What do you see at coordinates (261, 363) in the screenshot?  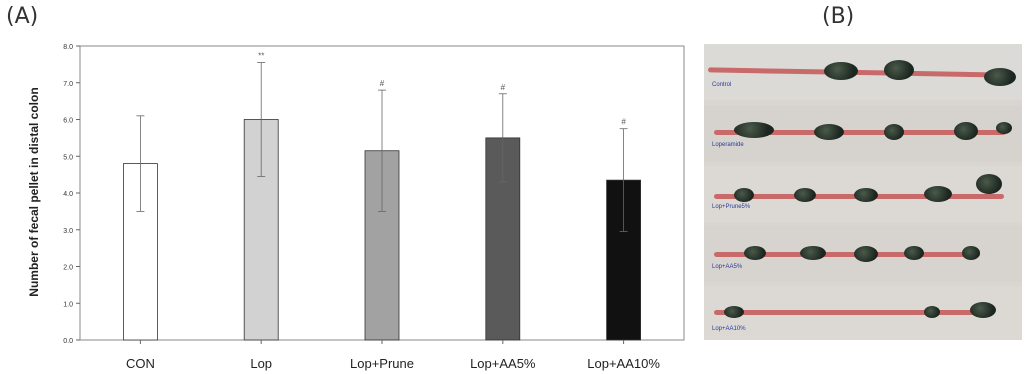 I see `x-tick-label: Lop` at bounding box center [261, 363].